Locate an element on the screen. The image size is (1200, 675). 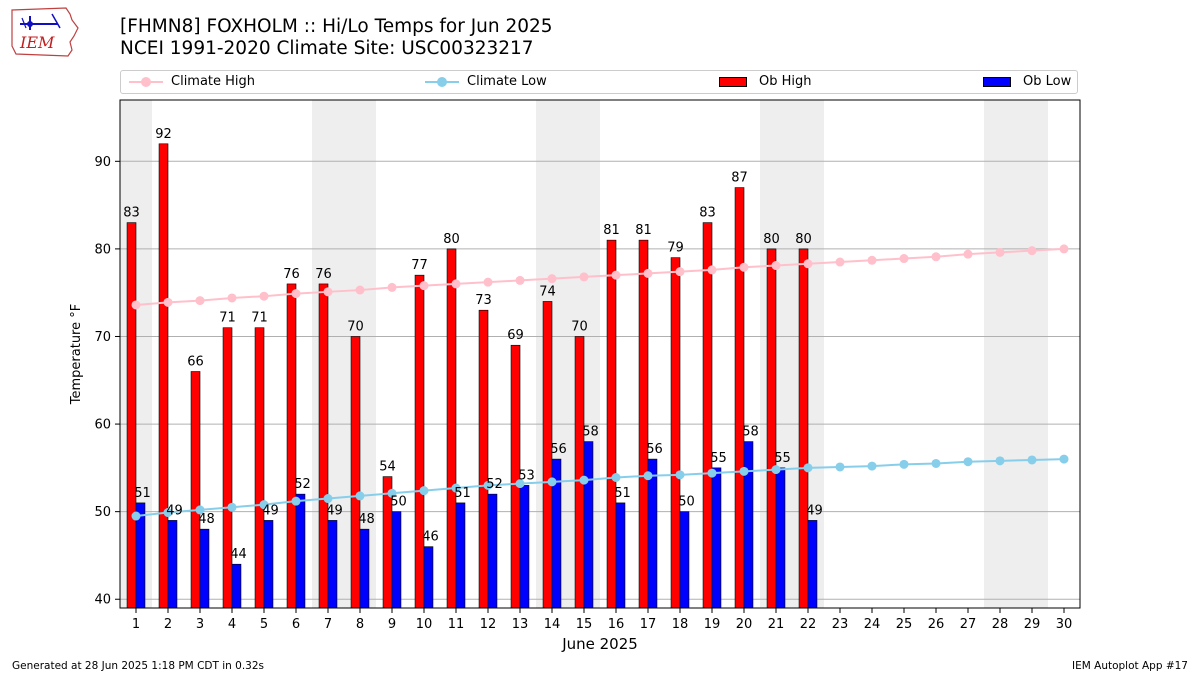
ob-low-label: 56 is located at coordinates (654, 449).